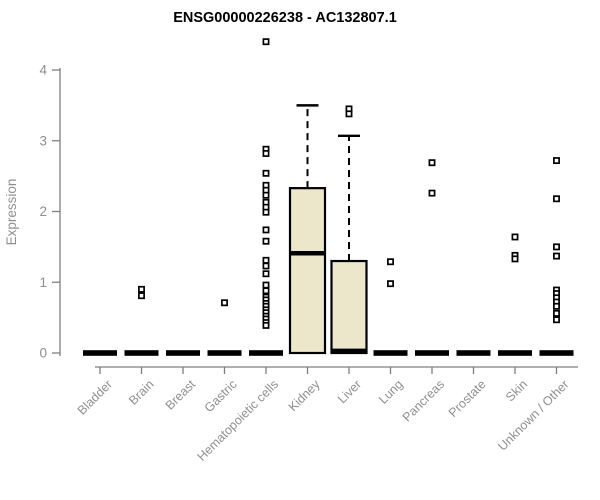 This screenshot has width=600, height=500. I want to click on y-axis-tick-label: 1, so click(43, 282).